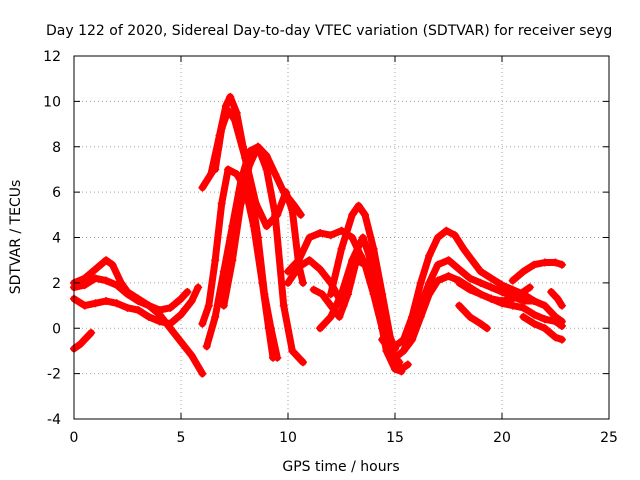 The width and height of the screenshot is (640, 480). Describe the element at coordinates (56, 193) in the screenshot. I see `y-tick-label: 6` at that location.